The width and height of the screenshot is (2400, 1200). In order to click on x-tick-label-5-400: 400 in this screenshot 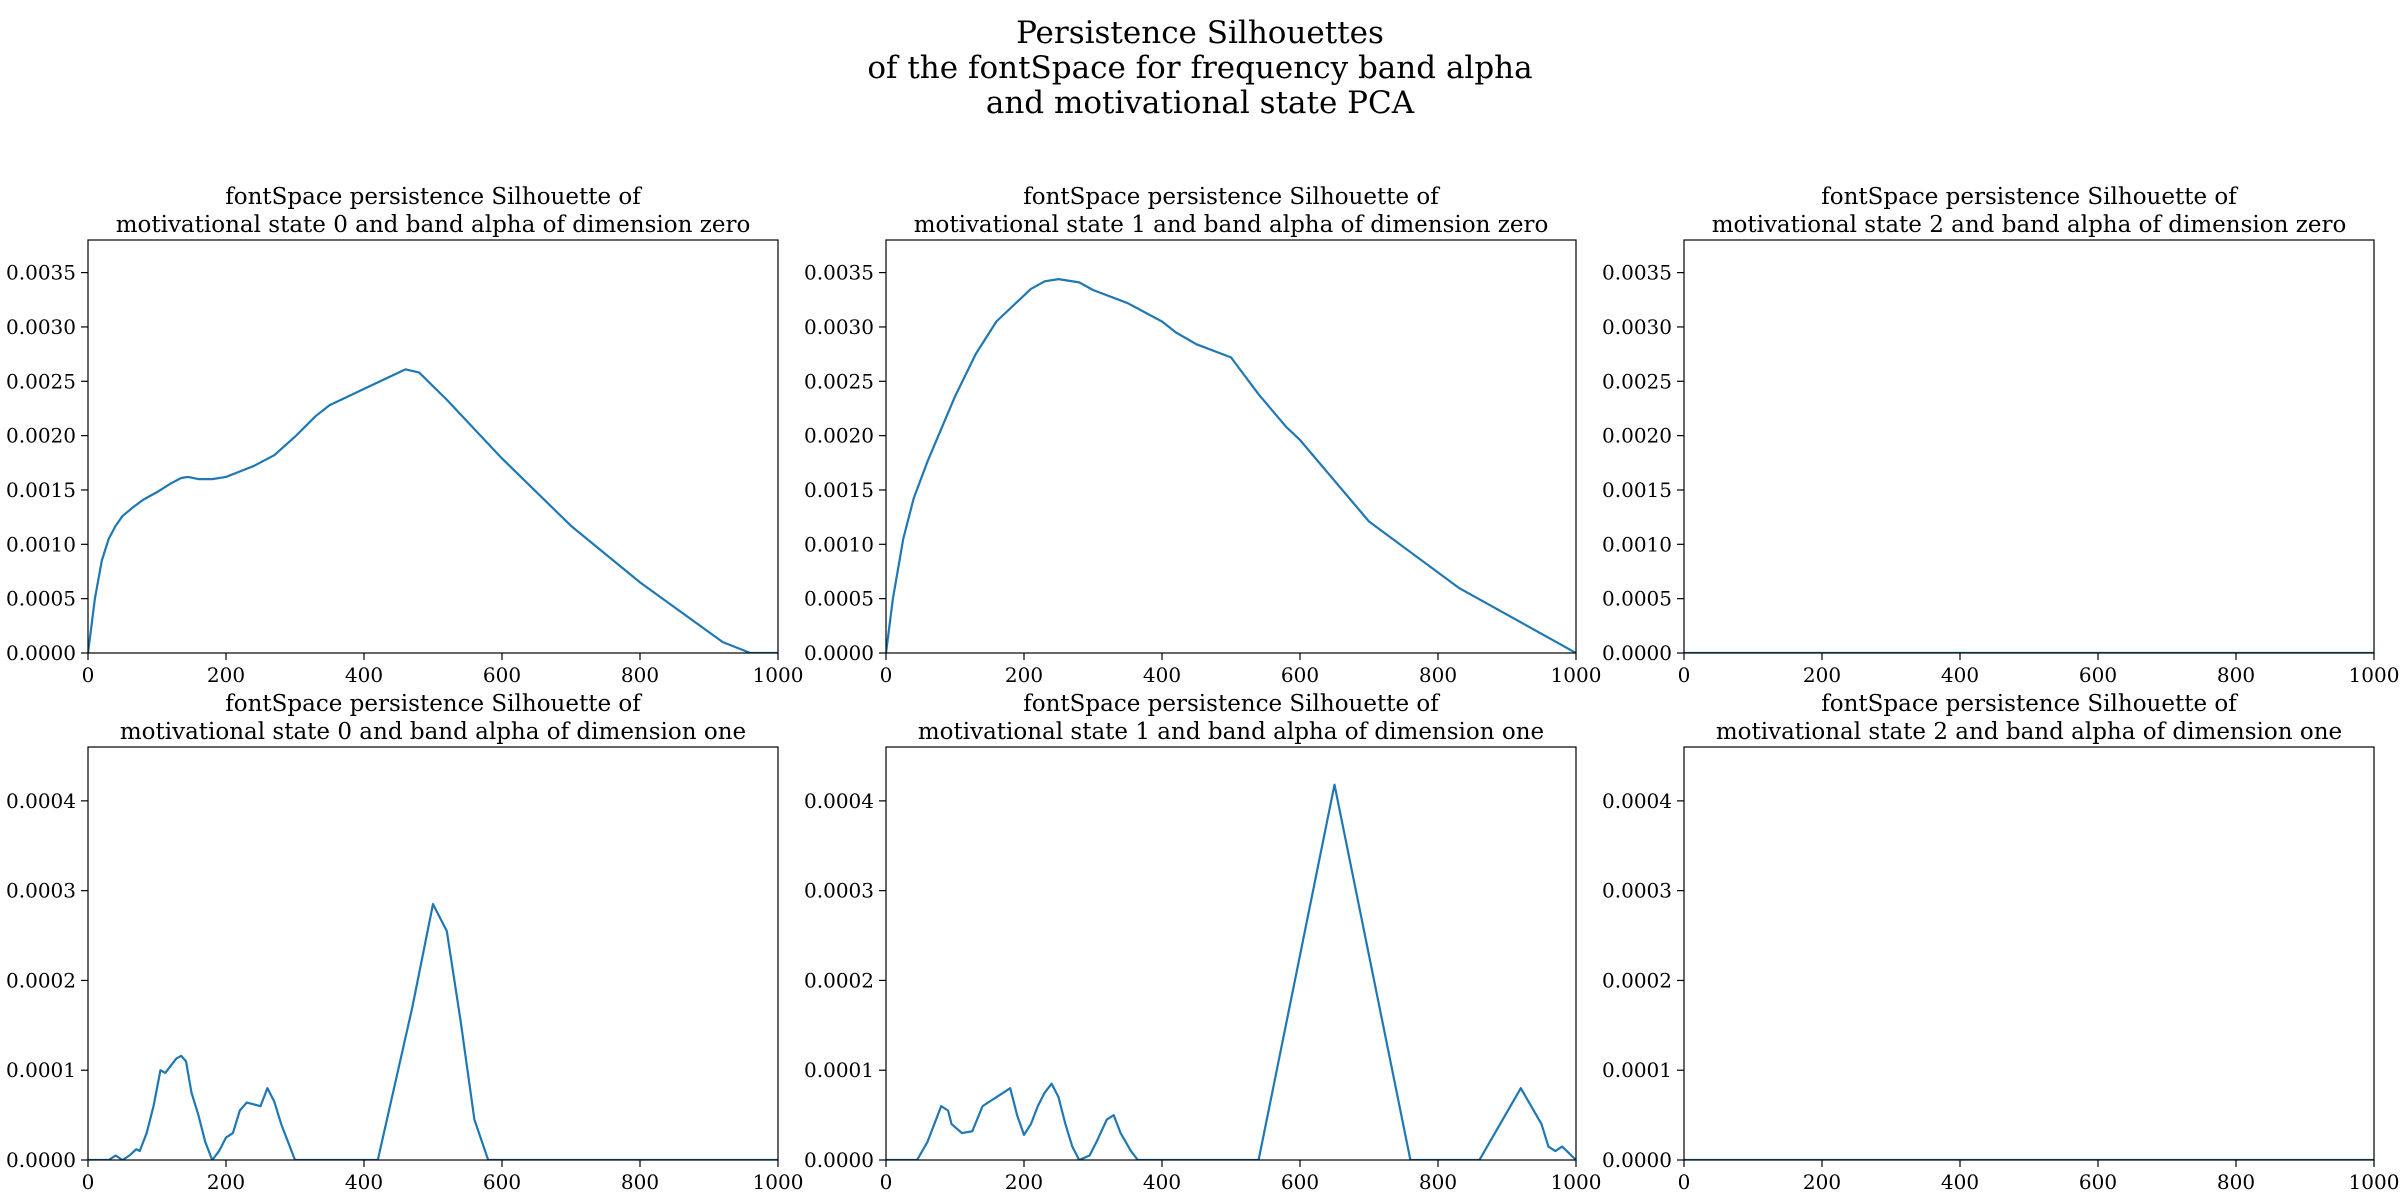, I will do `click(1162, 1182)`.